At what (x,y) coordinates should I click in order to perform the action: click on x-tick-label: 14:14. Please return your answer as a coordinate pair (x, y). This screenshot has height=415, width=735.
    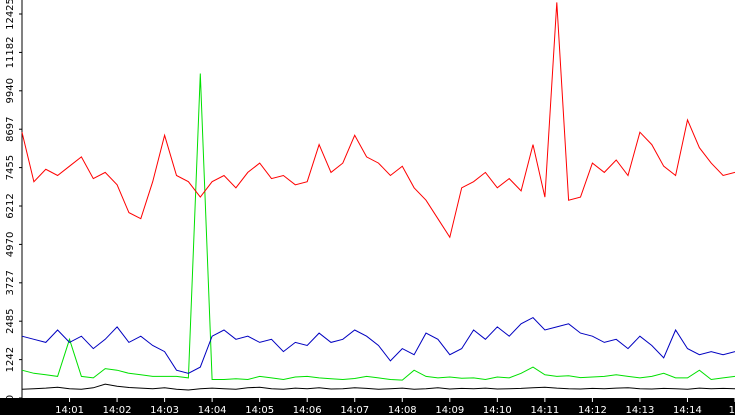
    Looking at the image, I should click on (687, 410).